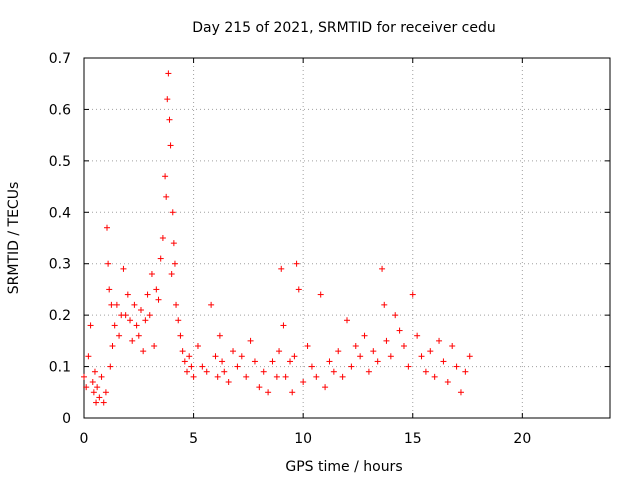  What do you see at coordinates (60, 59) in the screenshot?
I see `y-tick-label: 0.7` at bounding box center [60, 59].